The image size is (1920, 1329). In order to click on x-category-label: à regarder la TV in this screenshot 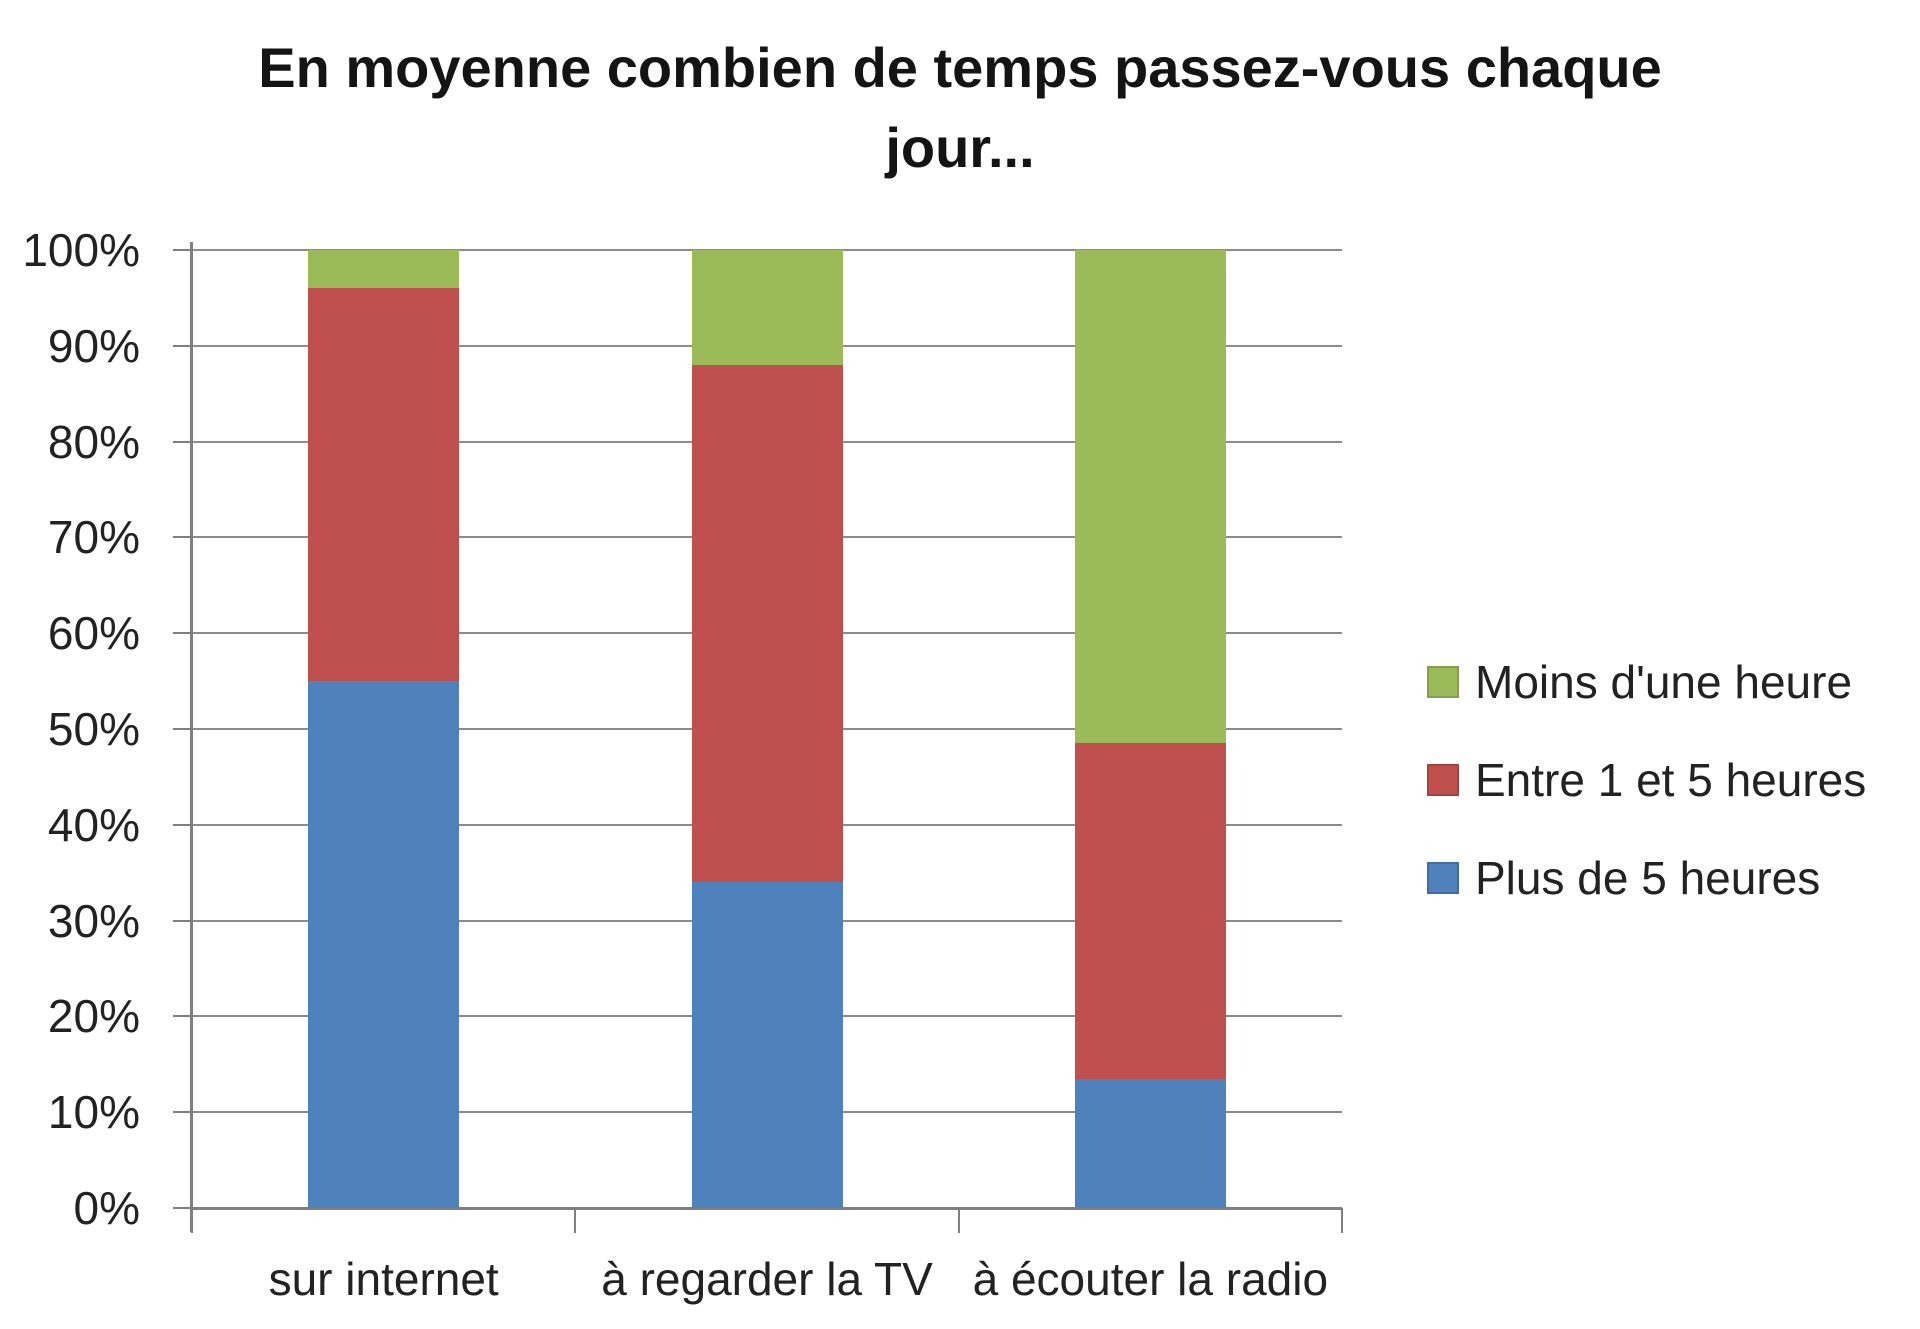, I will do `click(767, 1279)`.